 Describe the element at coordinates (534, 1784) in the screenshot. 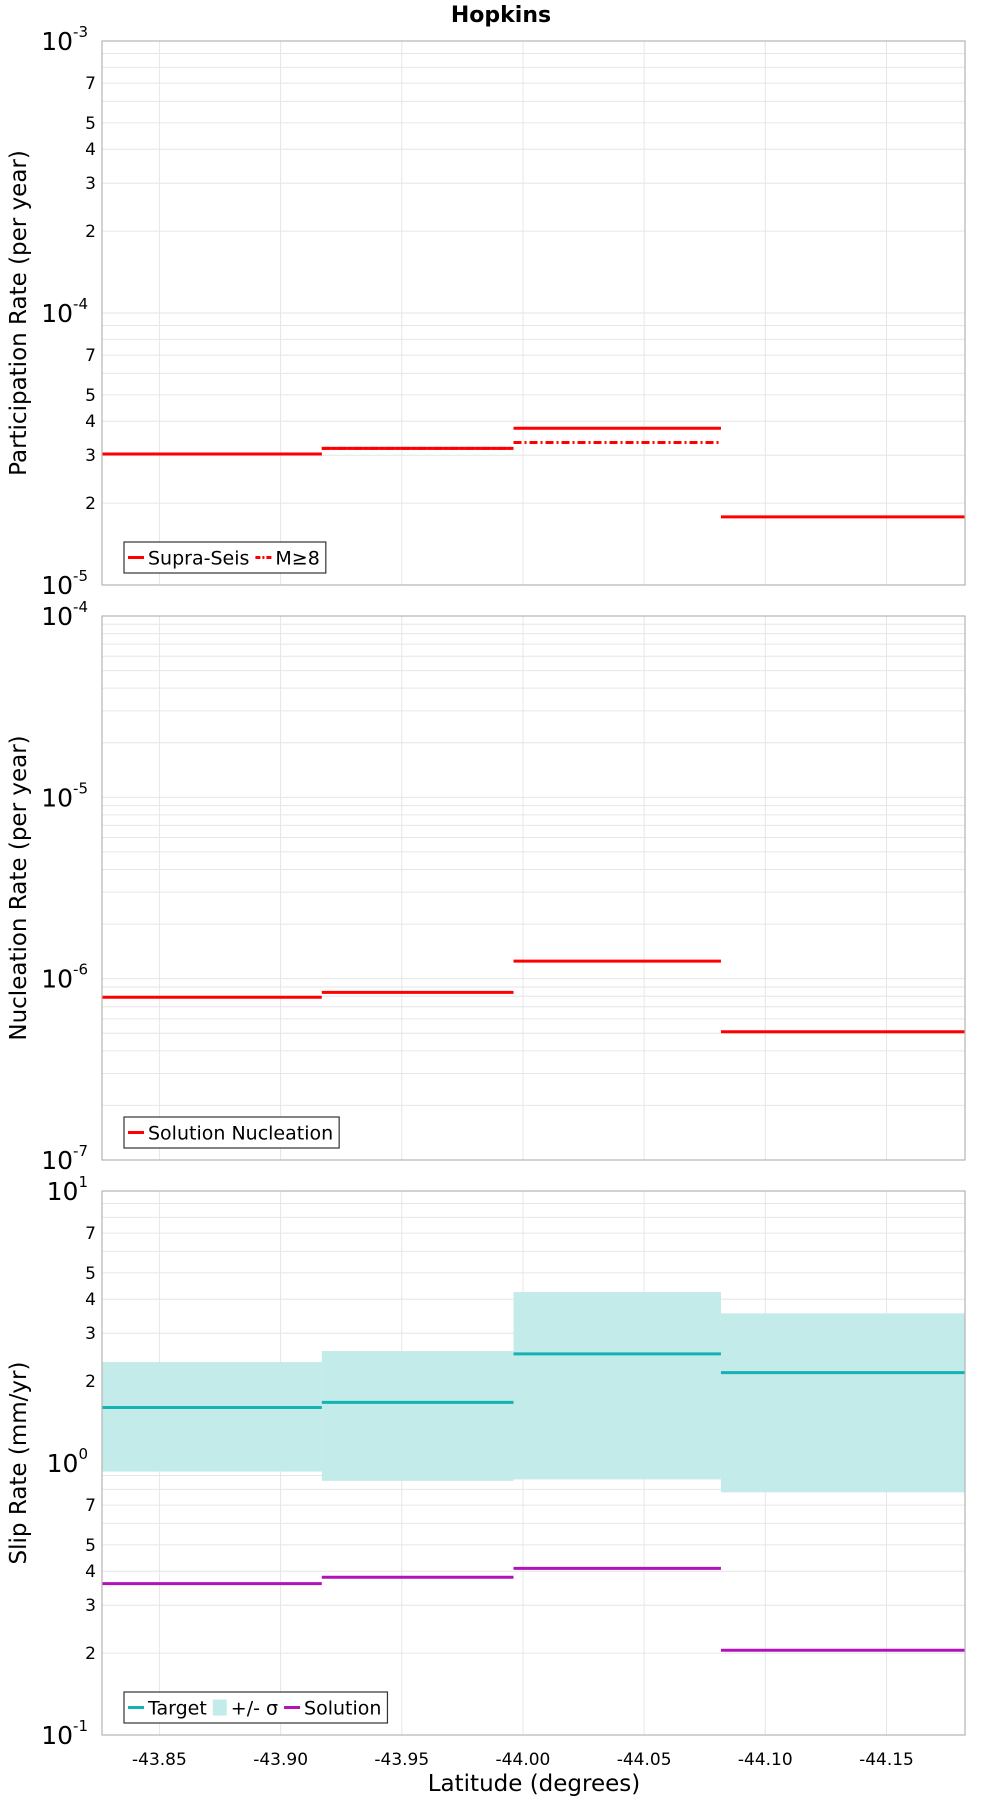

I see `x-axis-label: Latitude (degrees)` at that location.